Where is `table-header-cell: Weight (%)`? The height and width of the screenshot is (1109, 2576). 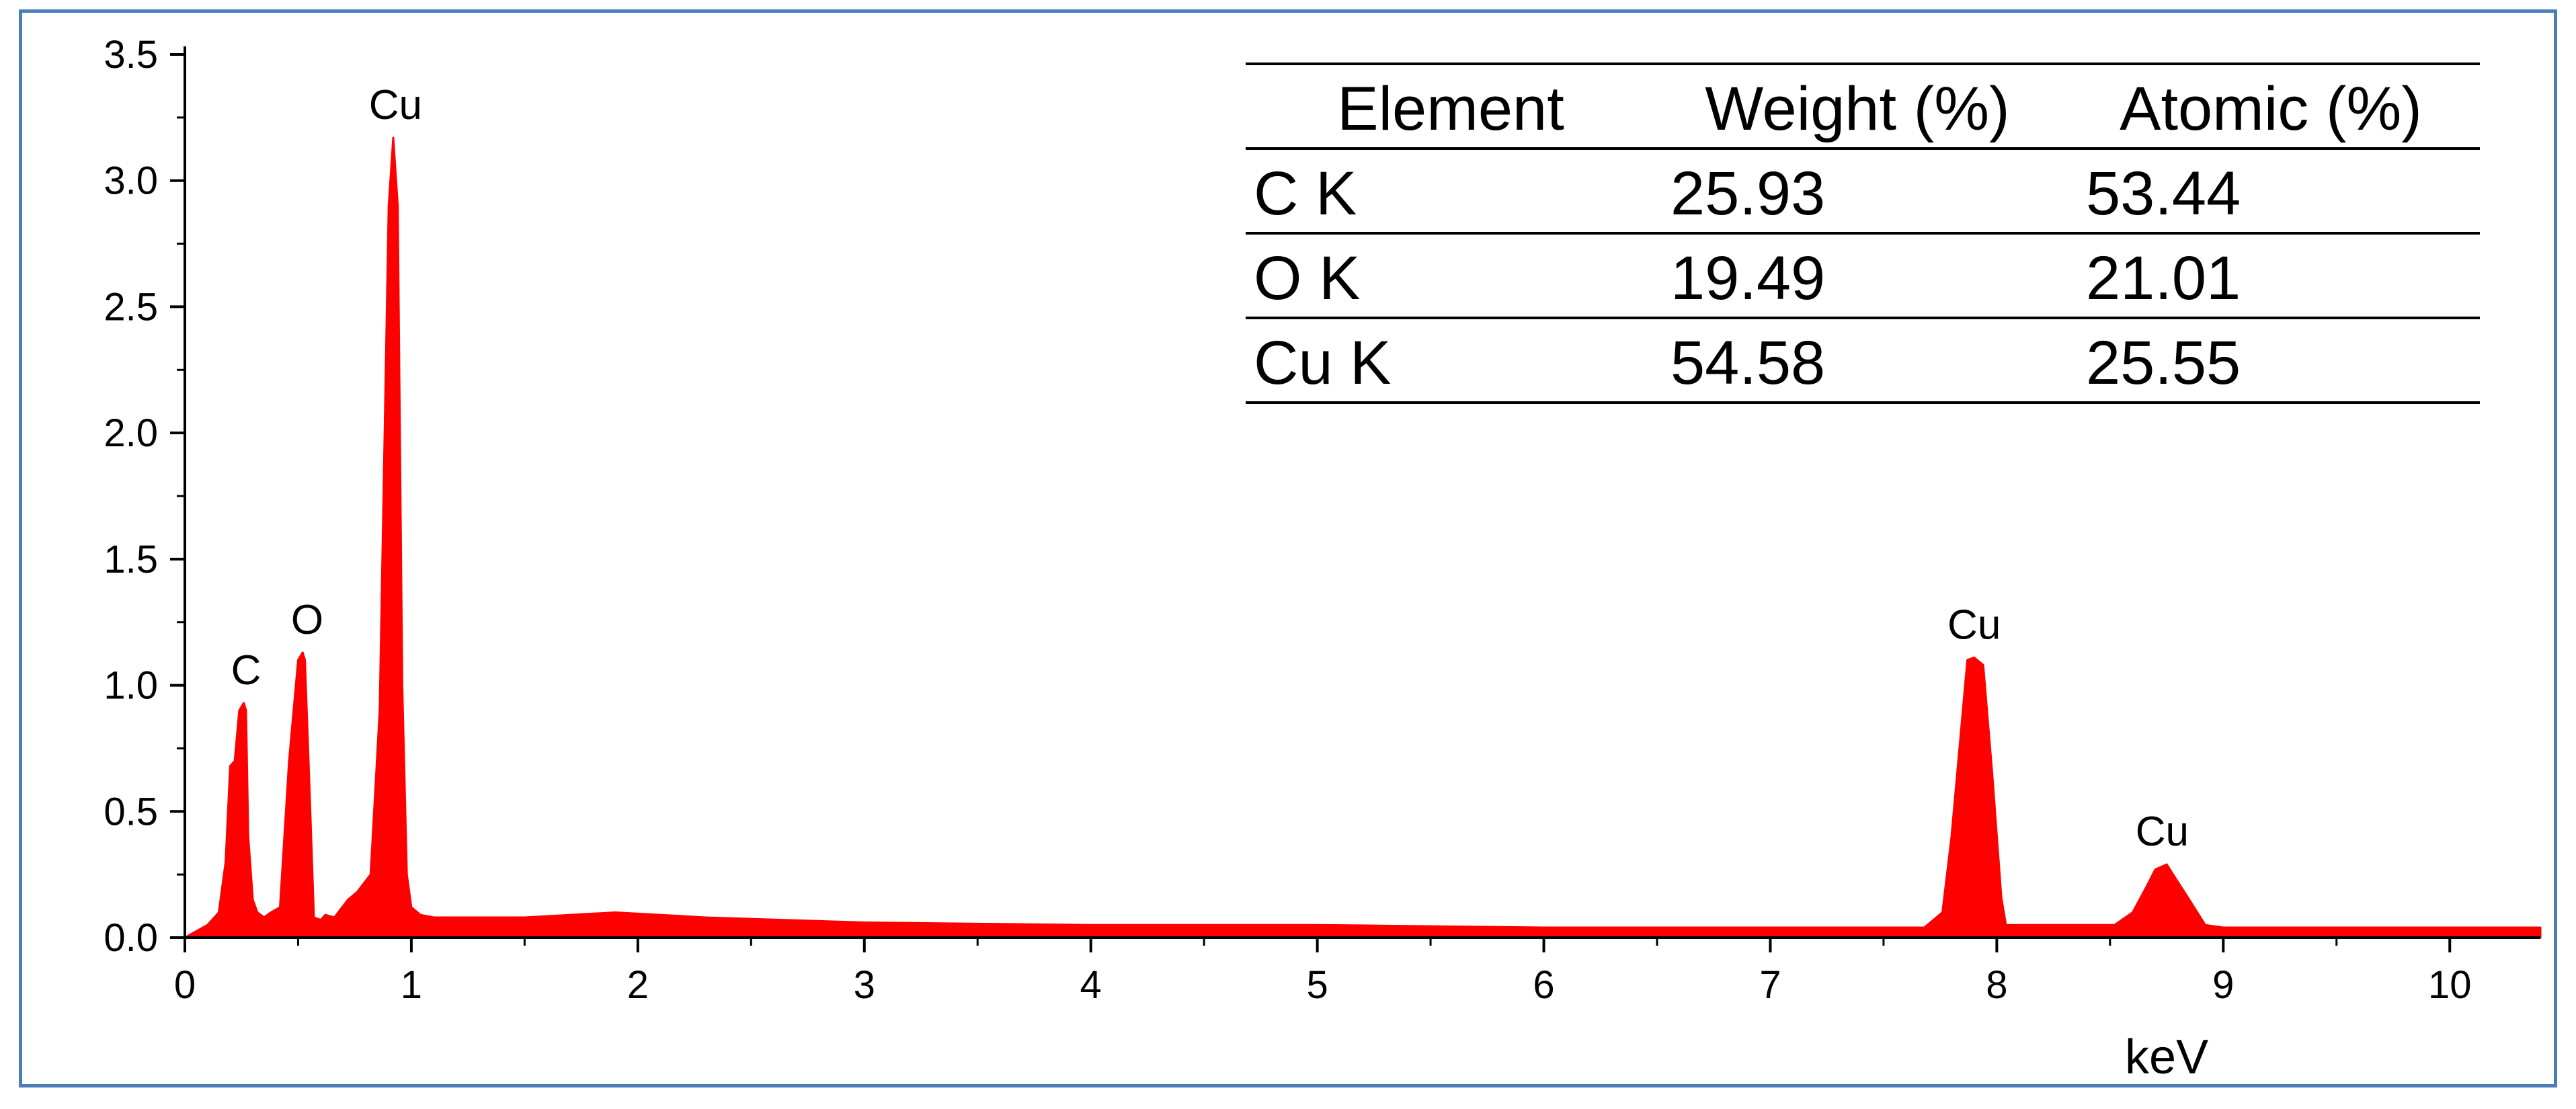 table-header-cell: Weight (%) is located at coordinates (1857, 109).